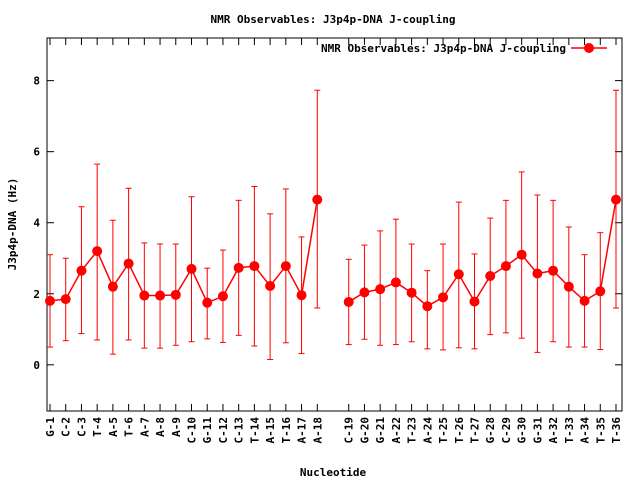 The width and height of the screenshot is (640, 480). Describe the element at coordinates (113, 427) in the screenshot. I see `x-tick-label: A-5` at that location.